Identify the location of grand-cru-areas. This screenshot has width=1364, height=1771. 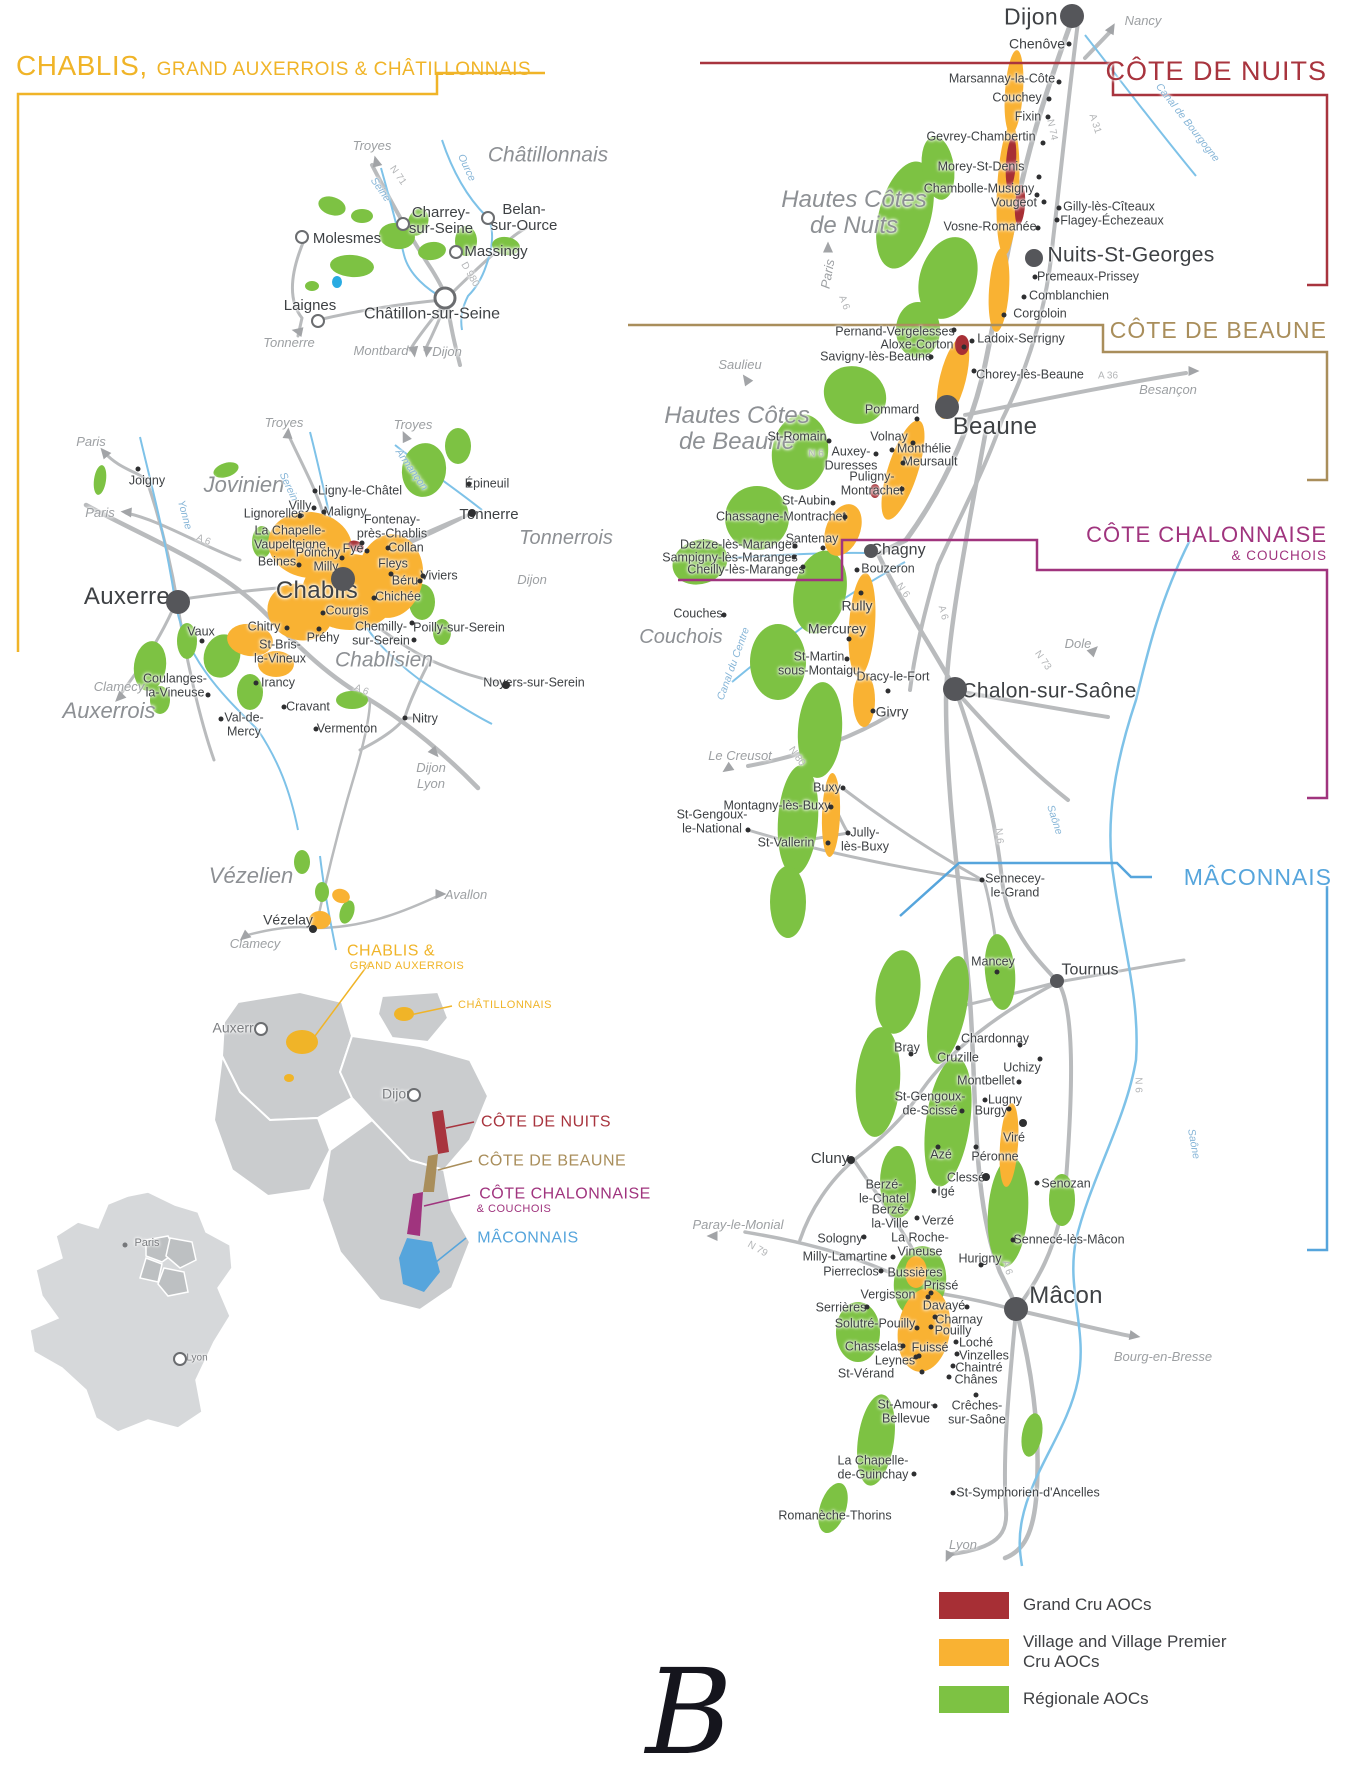
(687, 344).